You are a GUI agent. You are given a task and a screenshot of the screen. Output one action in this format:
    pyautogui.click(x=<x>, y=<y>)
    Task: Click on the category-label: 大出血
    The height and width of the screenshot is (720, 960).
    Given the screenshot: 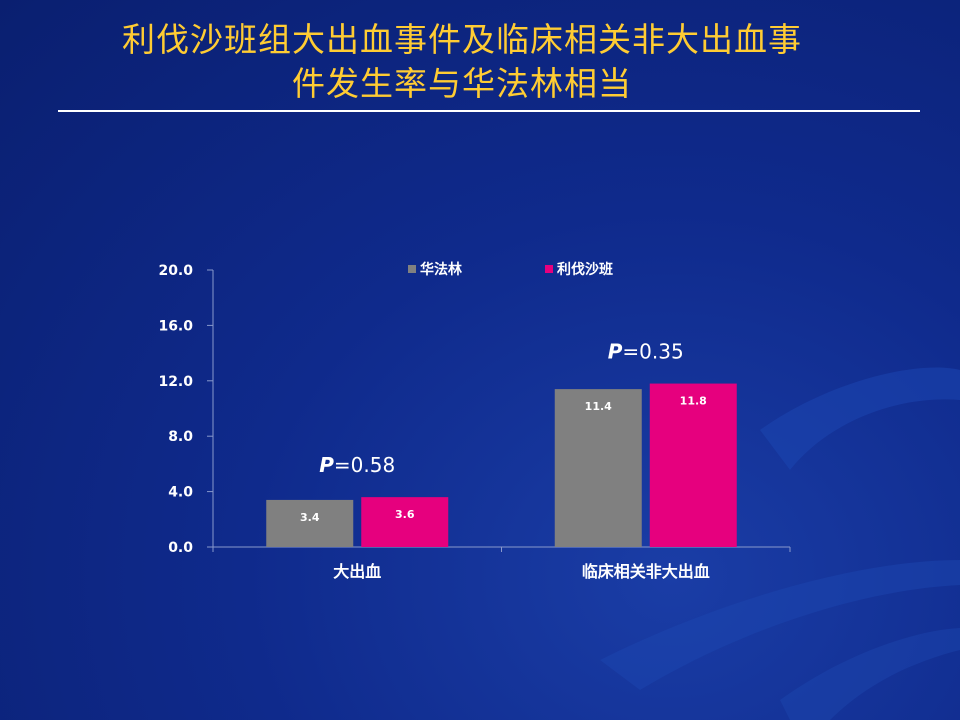 What is the action you would take?
    pyautogui.click(x=357, y=571)
    